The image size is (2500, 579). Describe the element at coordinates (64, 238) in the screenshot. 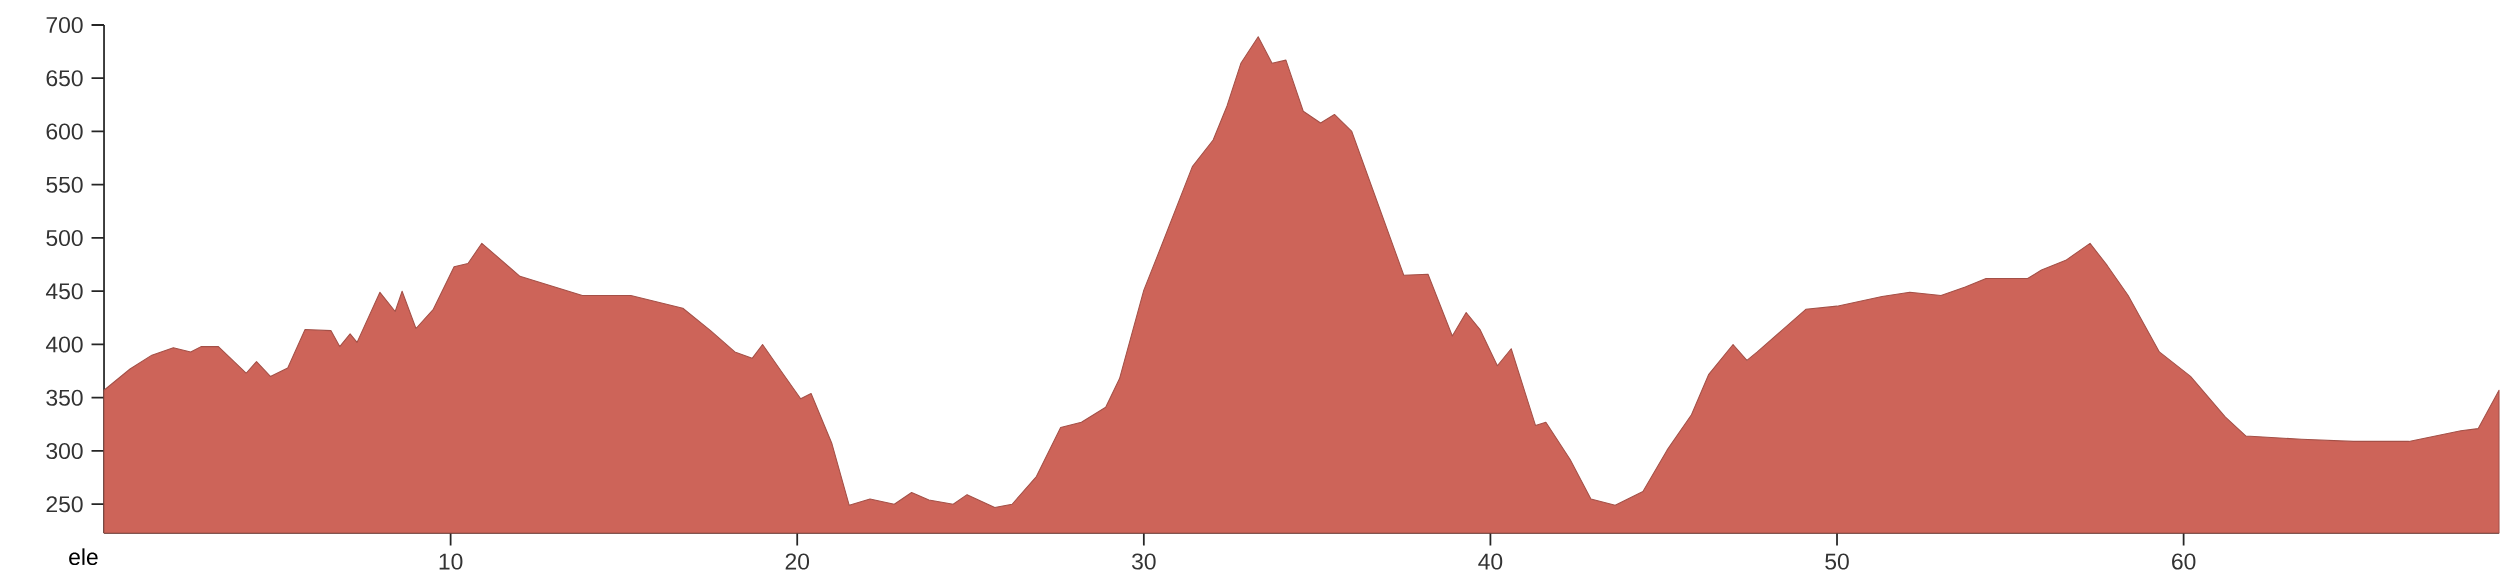

I see `y-tick-label: 500` at that location.